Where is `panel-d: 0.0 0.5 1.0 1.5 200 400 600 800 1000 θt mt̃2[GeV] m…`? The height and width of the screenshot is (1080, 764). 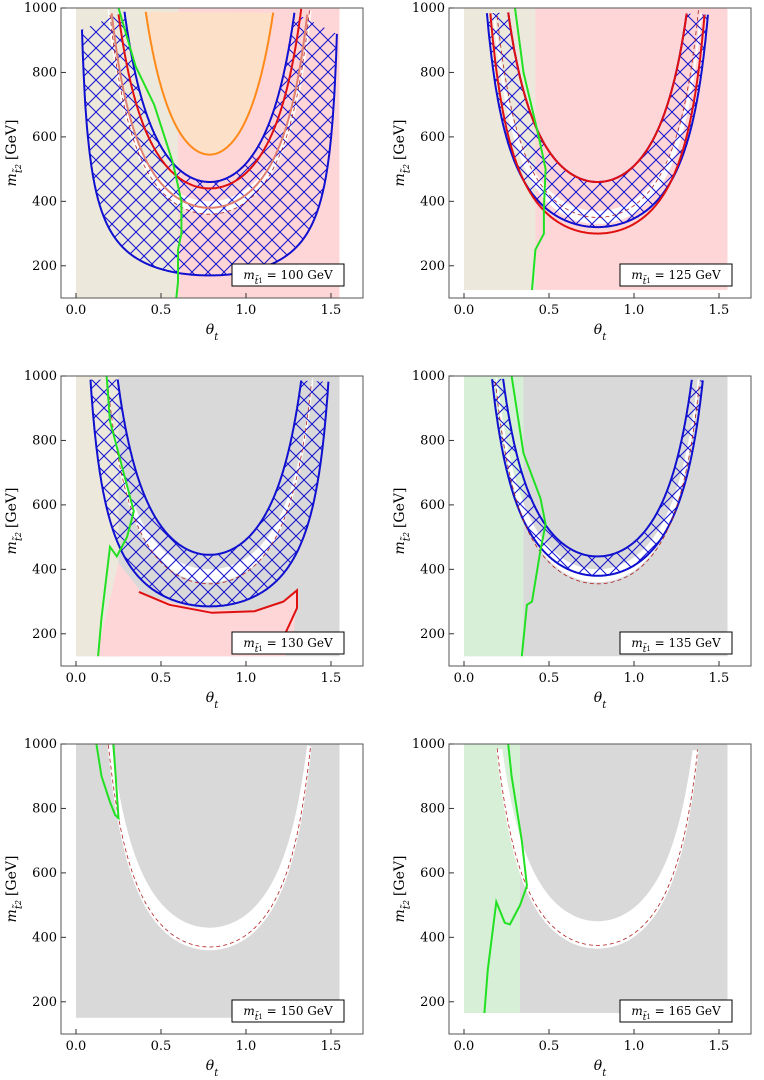
panel-d: 0.0 0.5 1.0 1.5 200 400 600 800 1000 θt mt̃2[GeV] m… is located at coordinates (572, 540).